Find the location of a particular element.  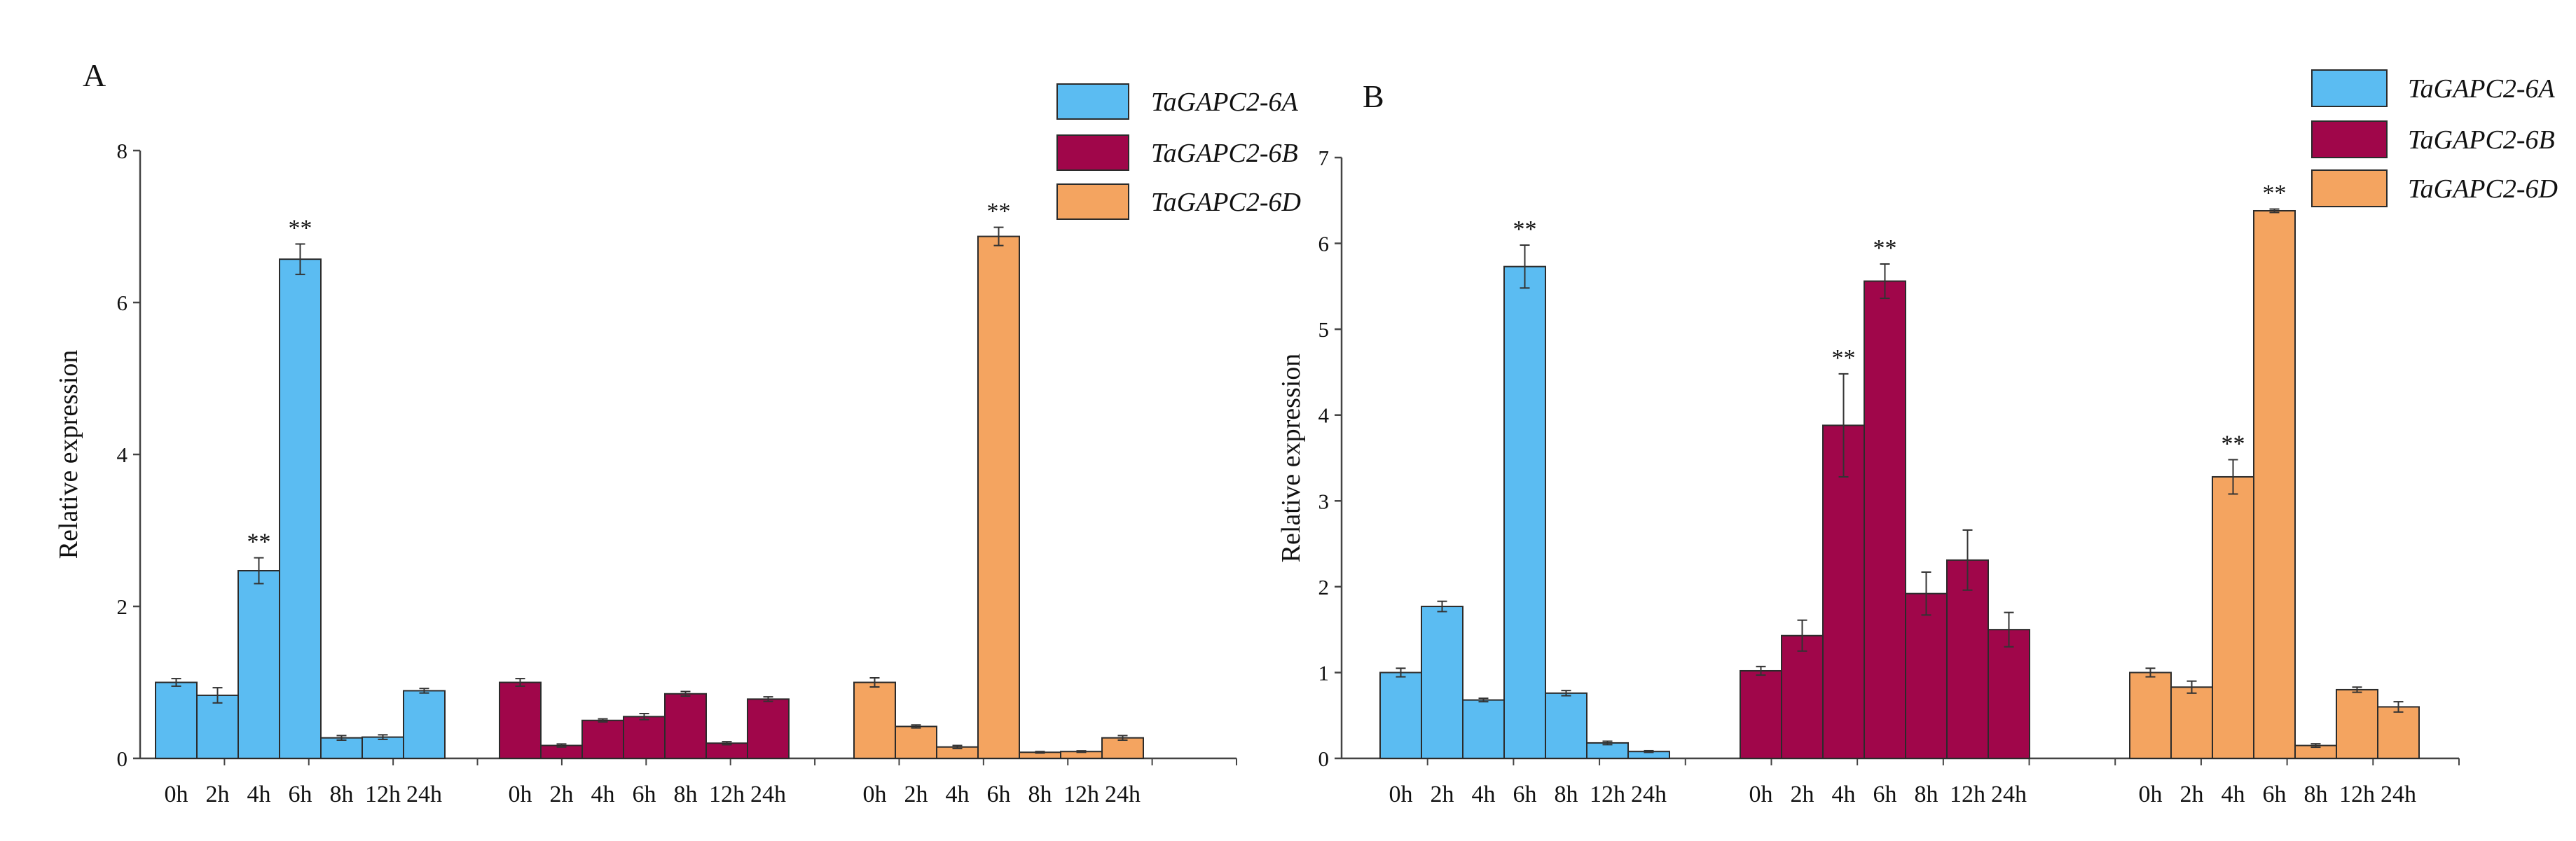

legend-label: TaGAPC2-6A is located at coordinates (2482, 89).